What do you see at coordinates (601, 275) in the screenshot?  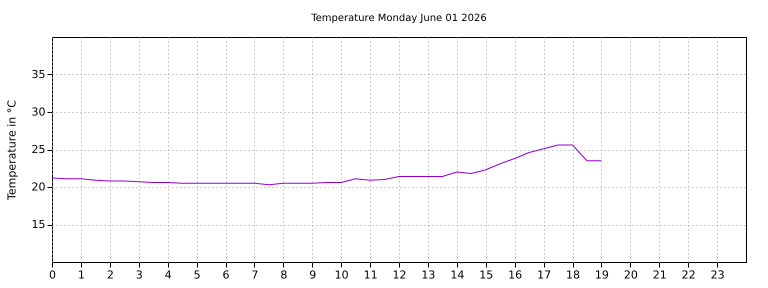 I see `x-tick-label: 19` at bounding box center [601, 275].